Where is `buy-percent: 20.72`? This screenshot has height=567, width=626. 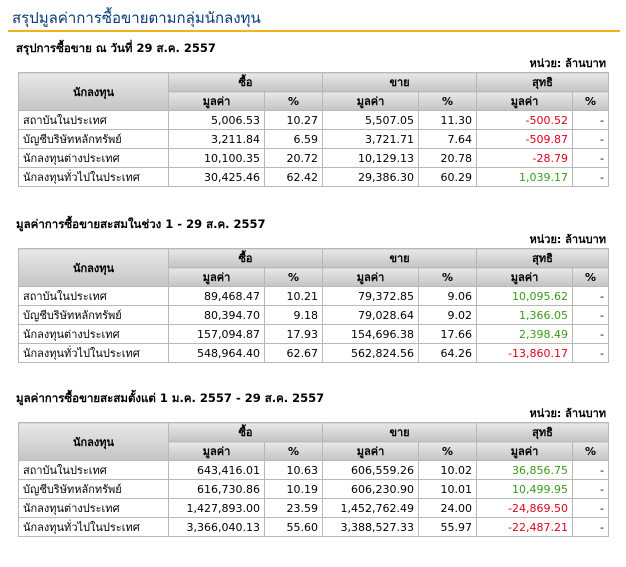
buy-percent: 20.72 is located at coordinates (293, 158).